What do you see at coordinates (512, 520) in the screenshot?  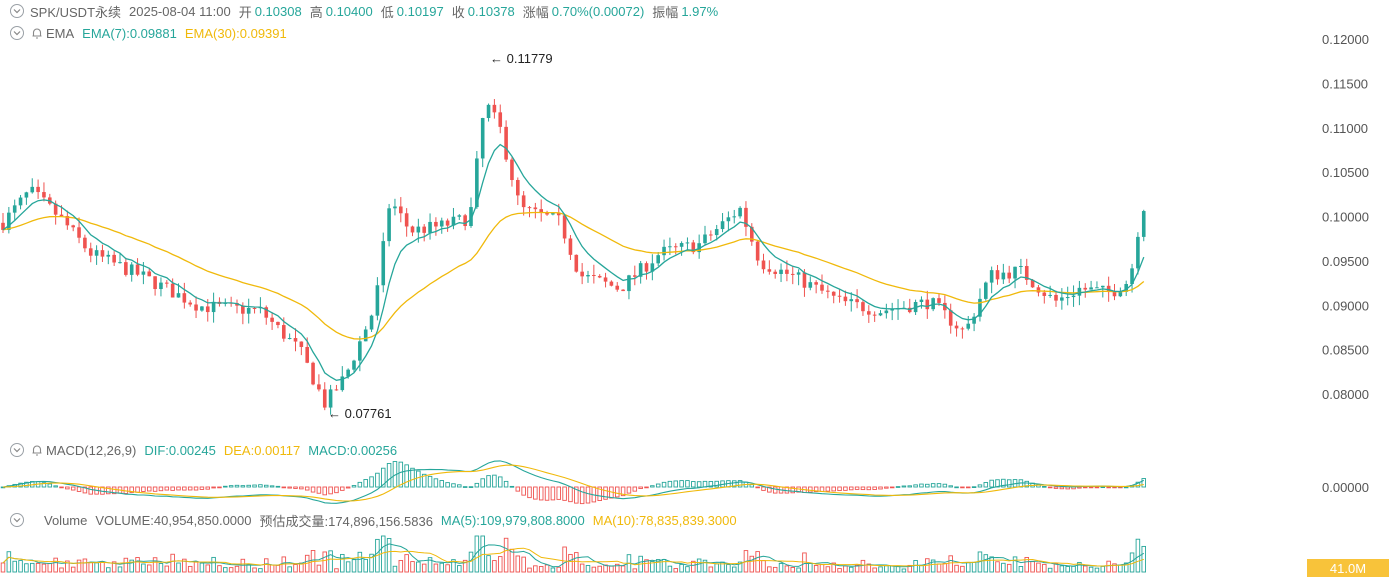 I see `volume-ma5: MA(5):109,979,808.8000` at bounding box center [512, 520].